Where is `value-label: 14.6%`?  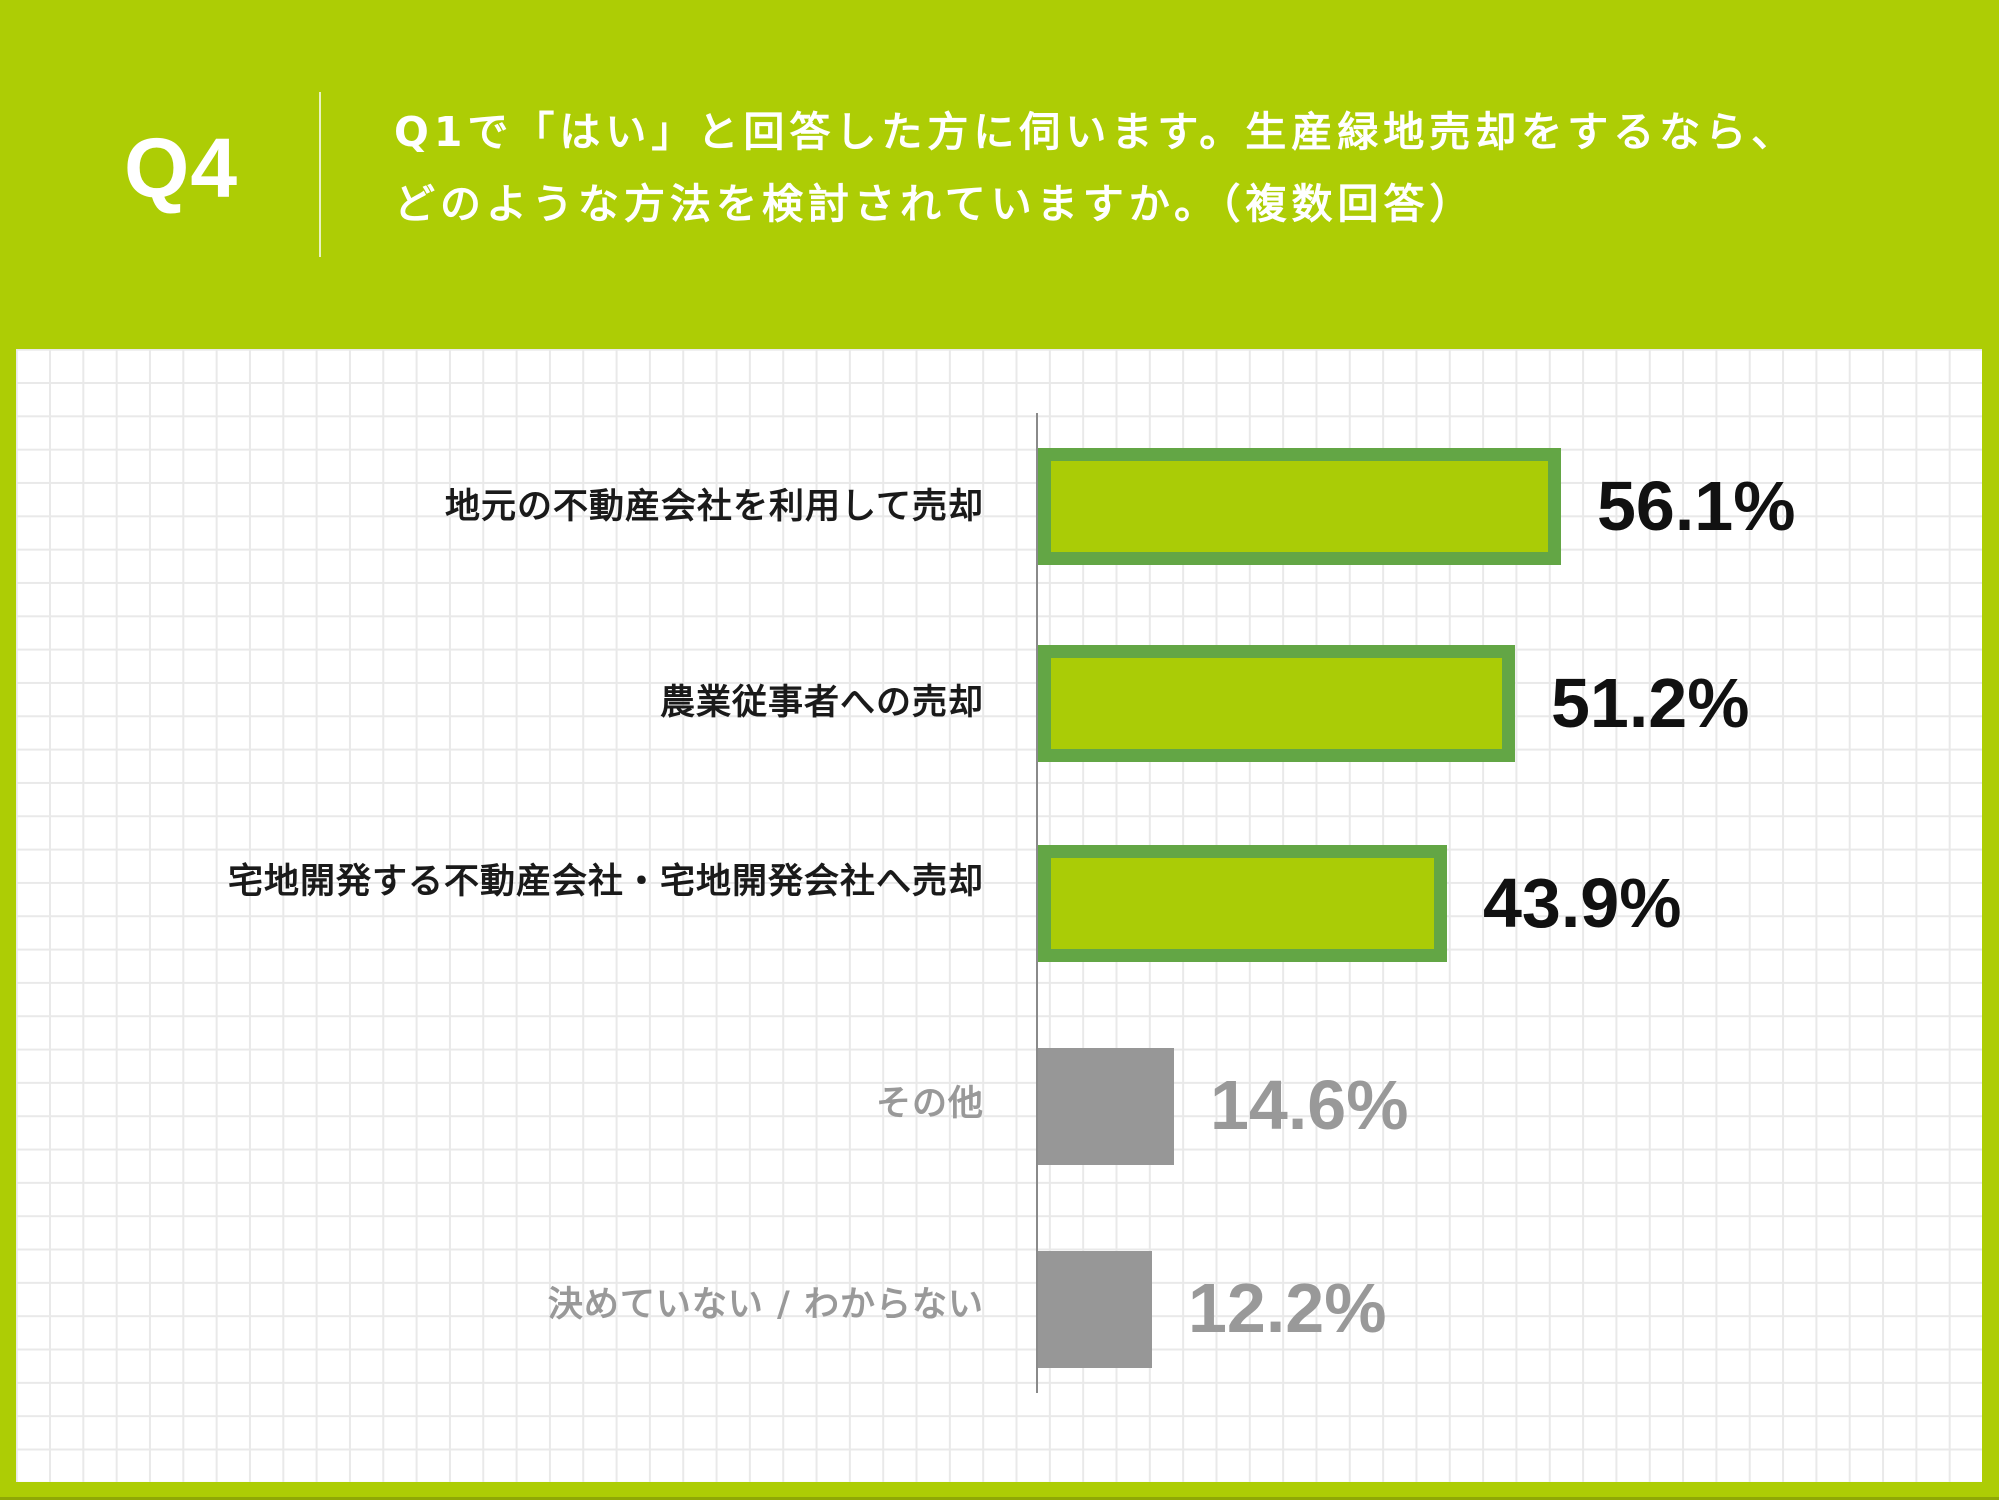 value-label: 14.6% is located at coordinates (1309, 1105).